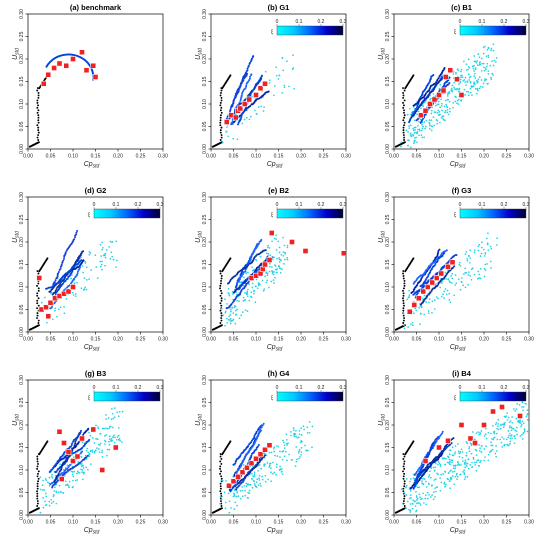 Image resolution: width=550 pixels, height=550 pixels. What do you see at coordinates (201, 51) in the screenshot?
I see `y-axis-label-sub: std` at bounding box center [201, 51].